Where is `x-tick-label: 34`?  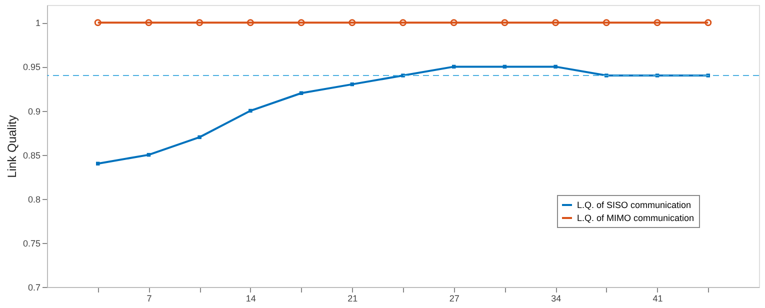
x-tick-label: 34 is located at coordinates (556, 299).